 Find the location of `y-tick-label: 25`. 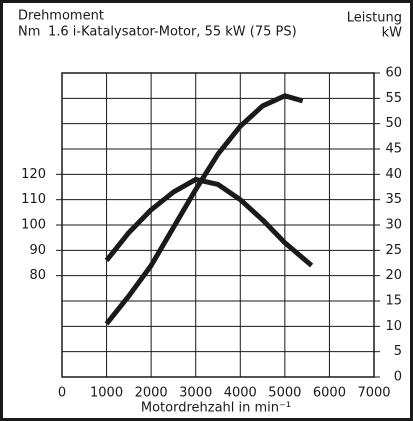

y-tick-label: 25 is located at coordinates (393, 250).